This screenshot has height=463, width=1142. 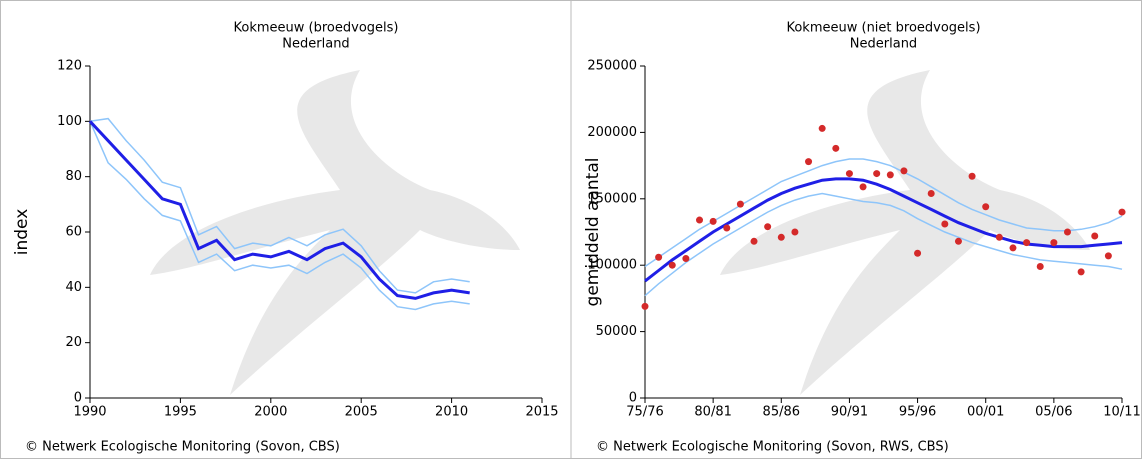 I want to click on y-tick-label: 60, so click(x=73, y=232).